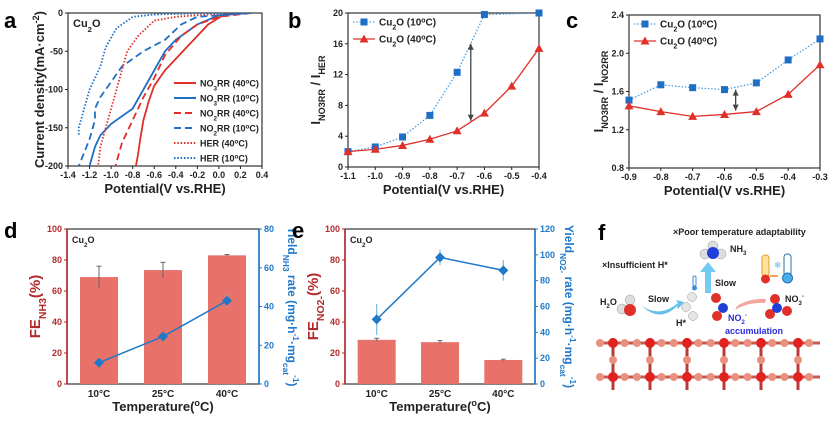  I want to click on legend-label: NO2RR (10oC), so click(229, 130).